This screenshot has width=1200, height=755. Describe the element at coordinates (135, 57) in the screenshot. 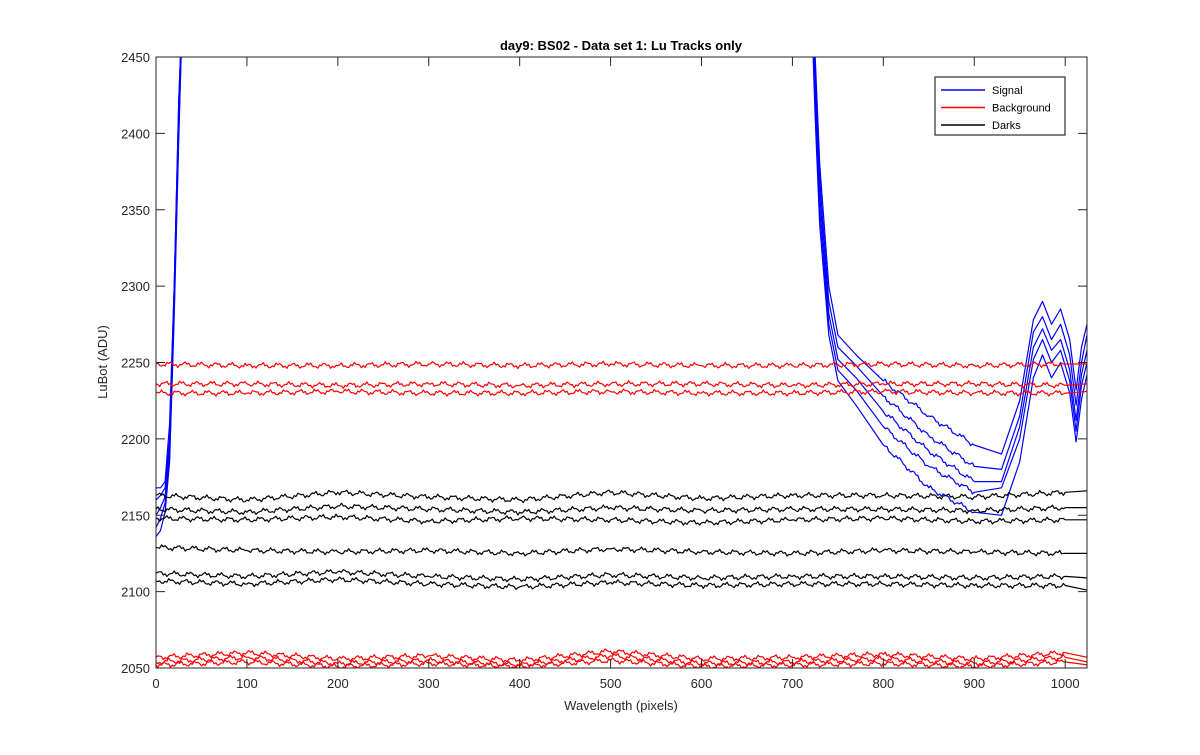

I see `y-tick-label: 2450` at that location.